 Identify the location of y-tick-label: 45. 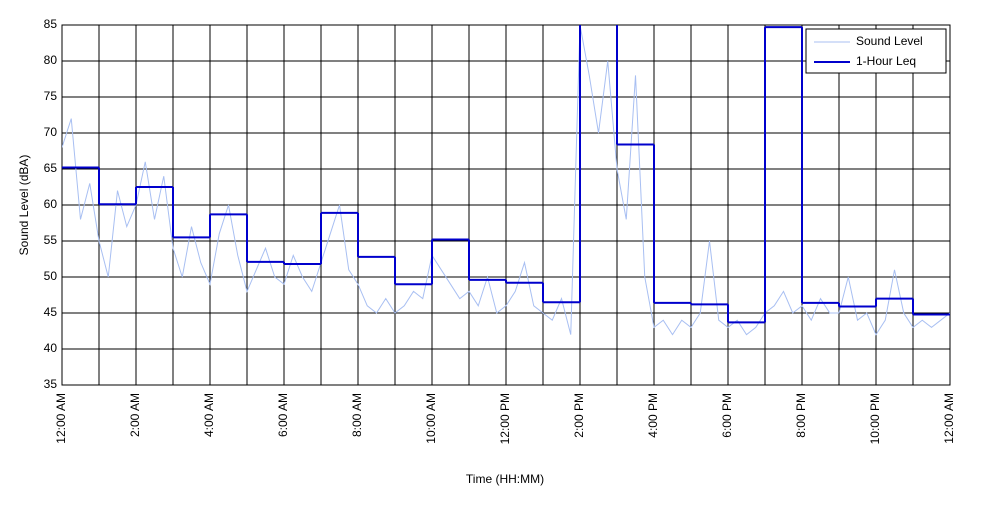
(51, 312).